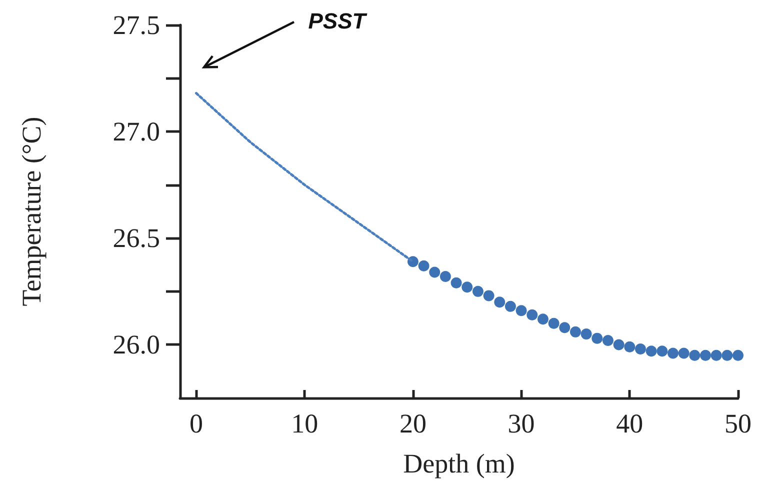 The image size is (759, 488). I want to click on y-tick-label: 27.0, so click(136, 131).